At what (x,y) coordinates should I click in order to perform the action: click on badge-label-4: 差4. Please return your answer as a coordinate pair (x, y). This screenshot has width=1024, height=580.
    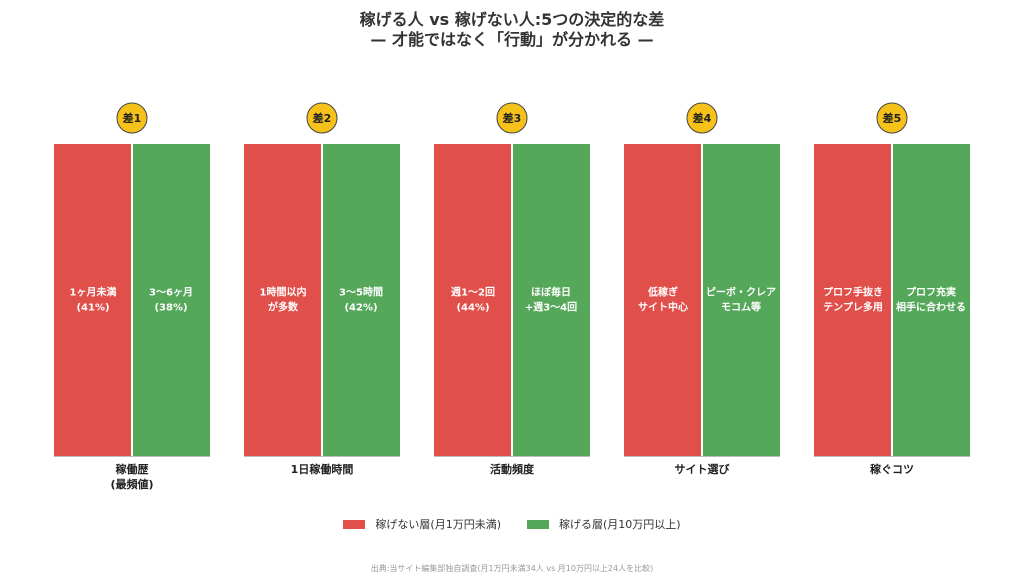
    Looking at the image, I should click on (702, 118).